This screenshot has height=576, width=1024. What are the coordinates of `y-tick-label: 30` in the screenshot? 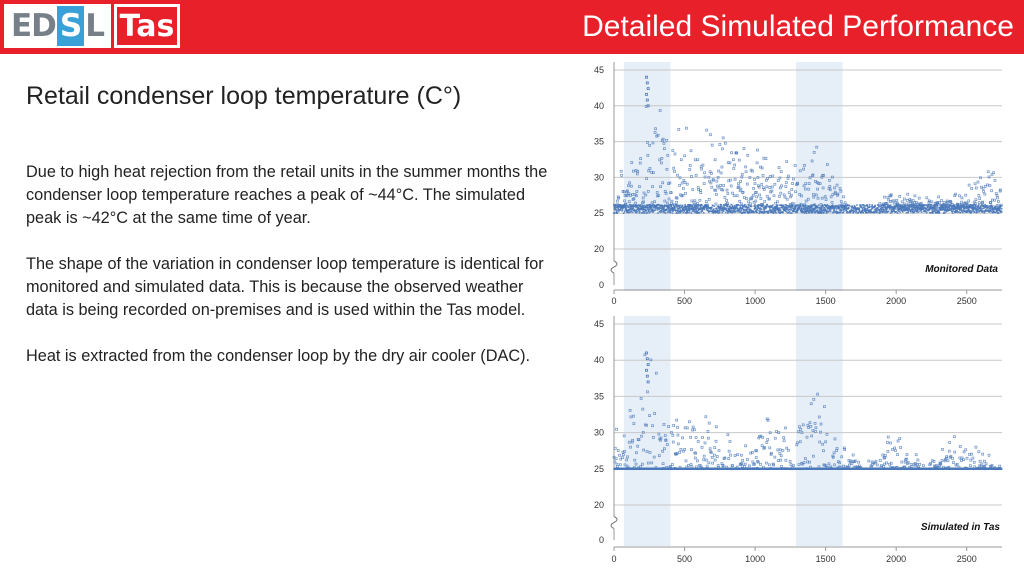 It's located at (599, 177).